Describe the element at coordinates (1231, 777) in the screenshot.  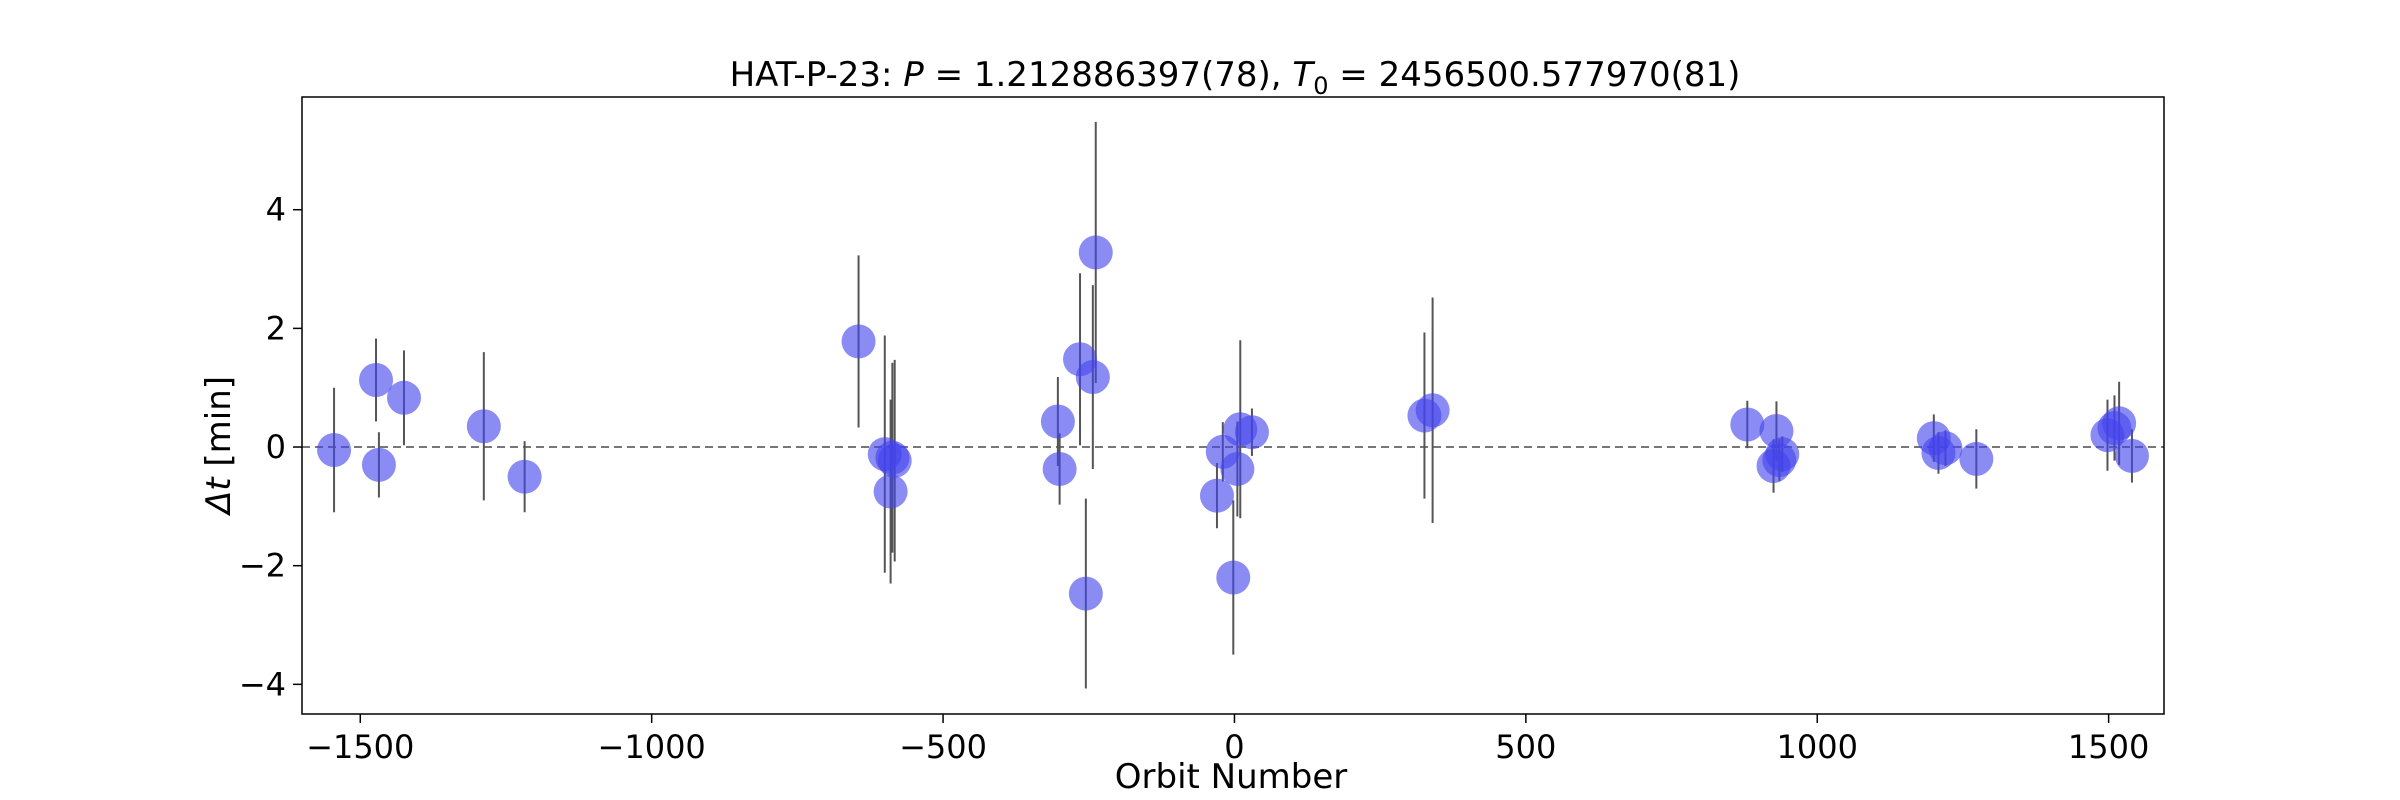
I see `x-axis-label: Orbit Number` at that location.